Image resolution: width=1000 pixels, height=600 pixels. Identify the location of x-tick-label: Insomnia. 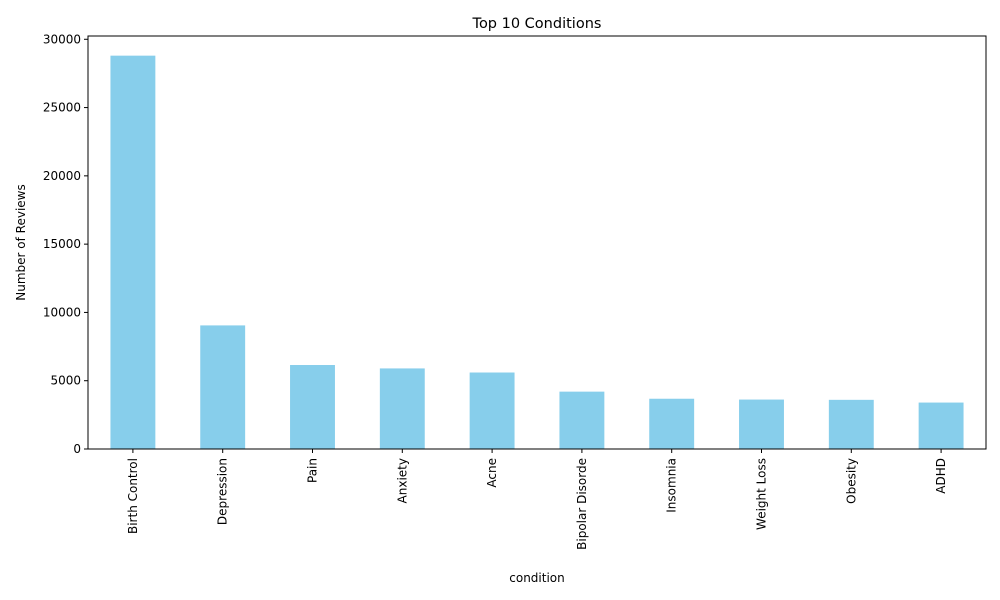
(672, 485).